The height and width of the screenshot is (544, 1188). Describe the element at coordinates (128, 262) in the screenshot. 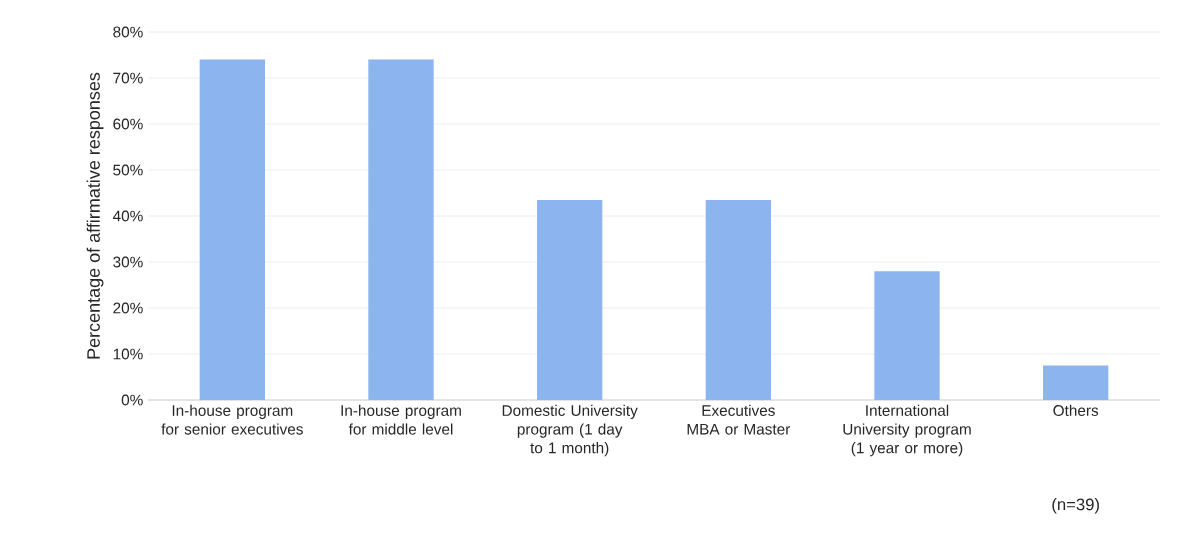

I see `y-tick-label: 30%` at that location.